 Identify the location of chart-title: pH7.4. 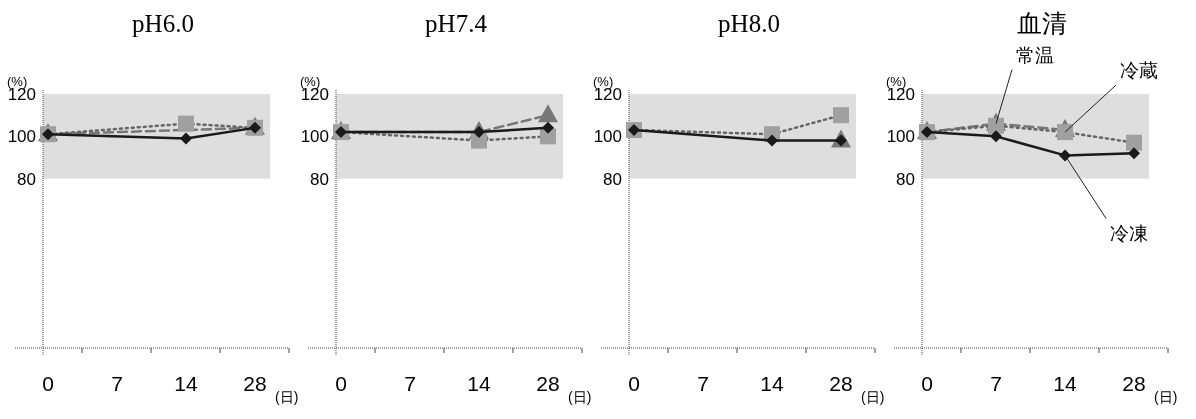
(456, 23).